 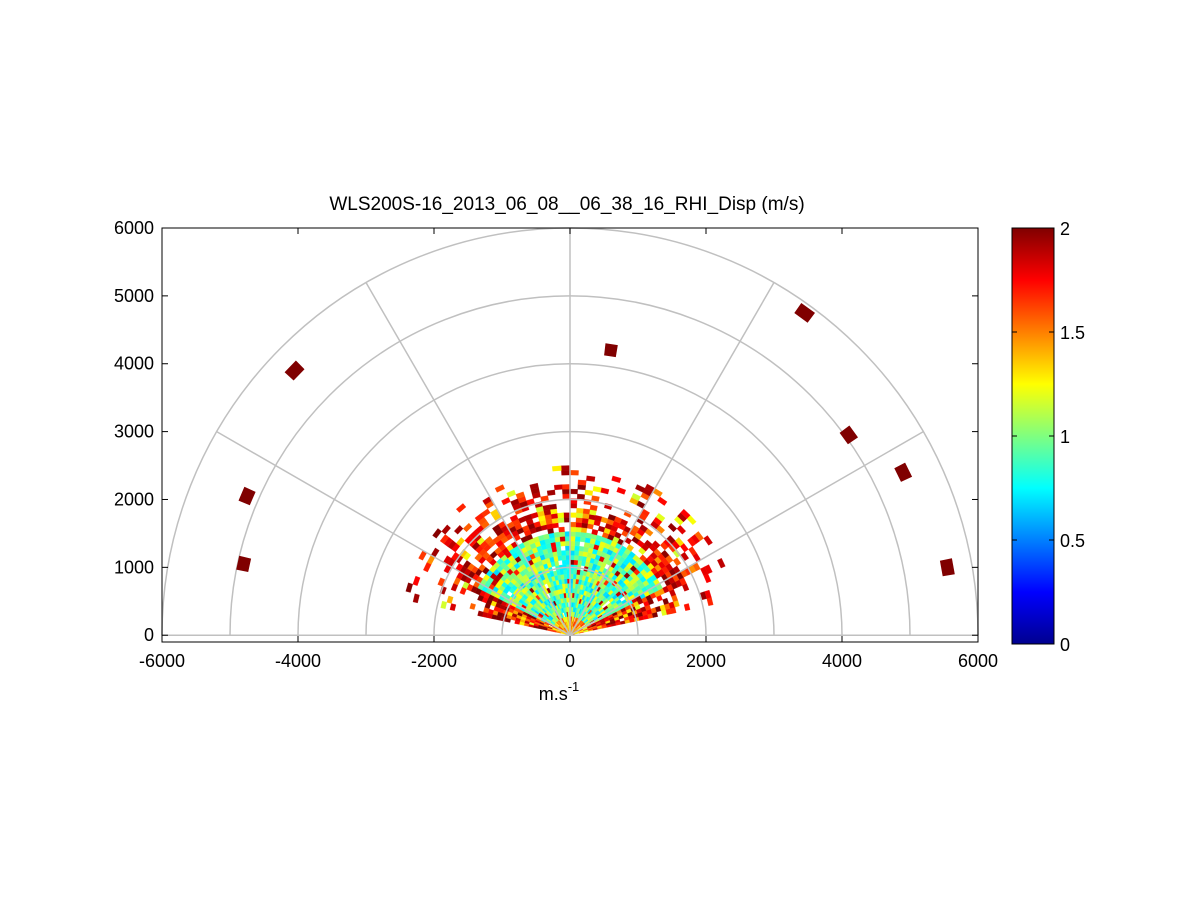 What do you see at coordinates (553, 694) in the screenshot?
I see `x-axis-label-base: m.s` at bounding box center [553, 694].